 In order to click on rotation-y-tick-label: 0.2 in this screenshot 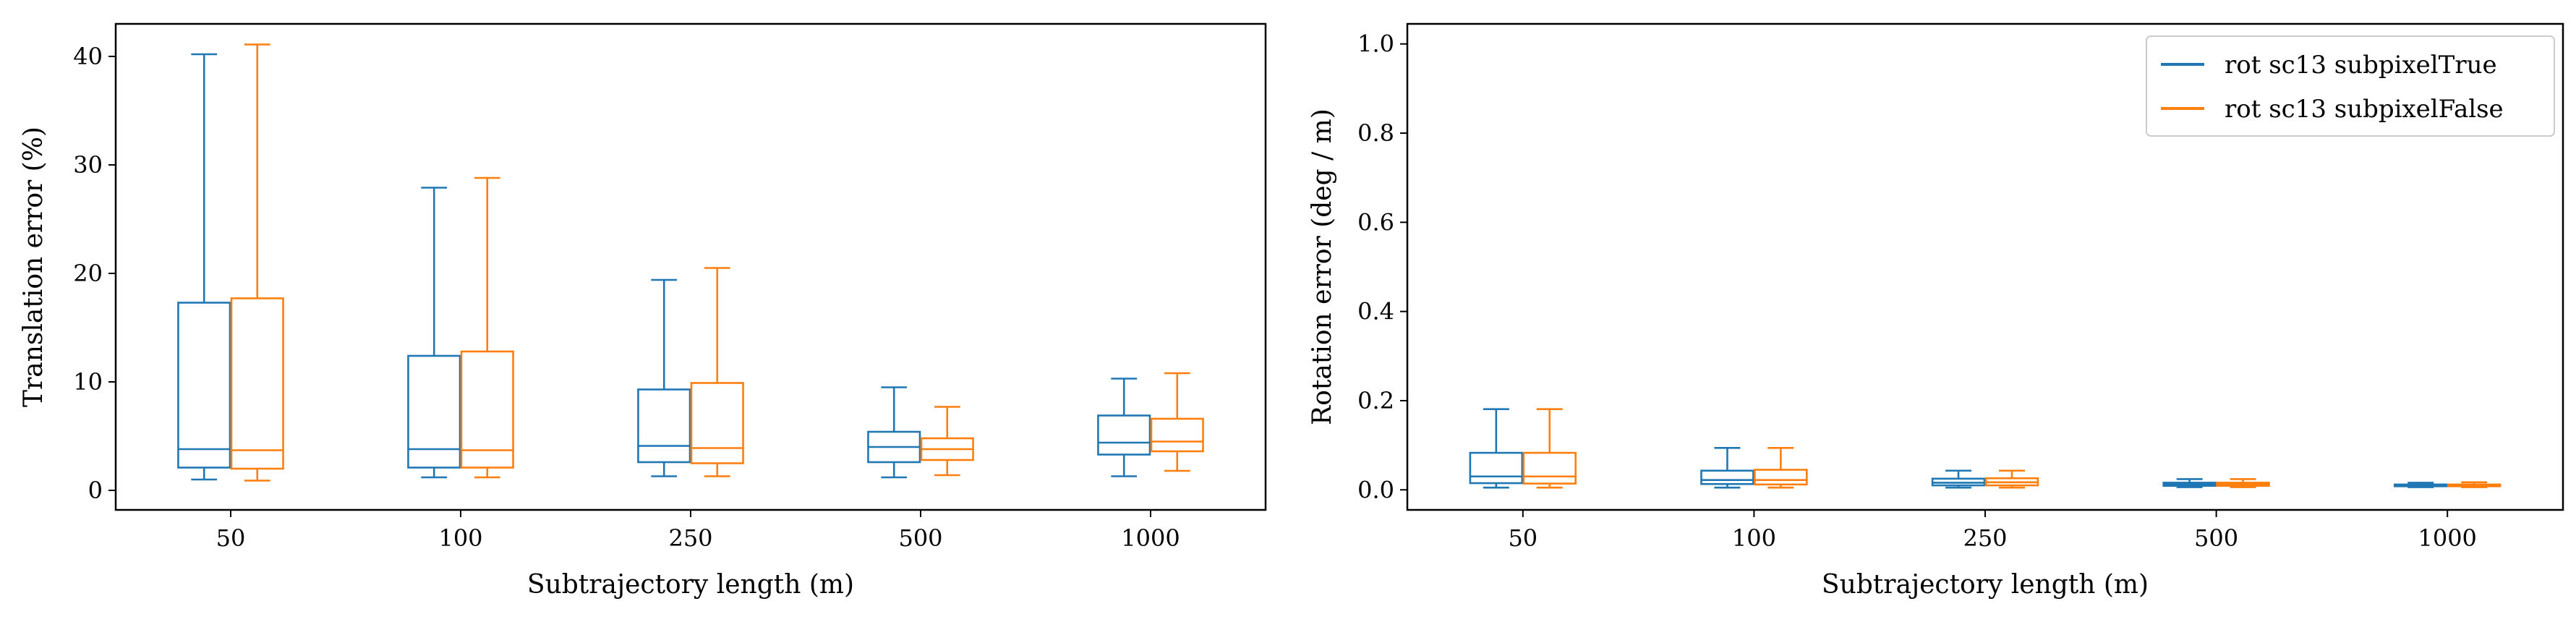, I will do `click(1375, 400)`.